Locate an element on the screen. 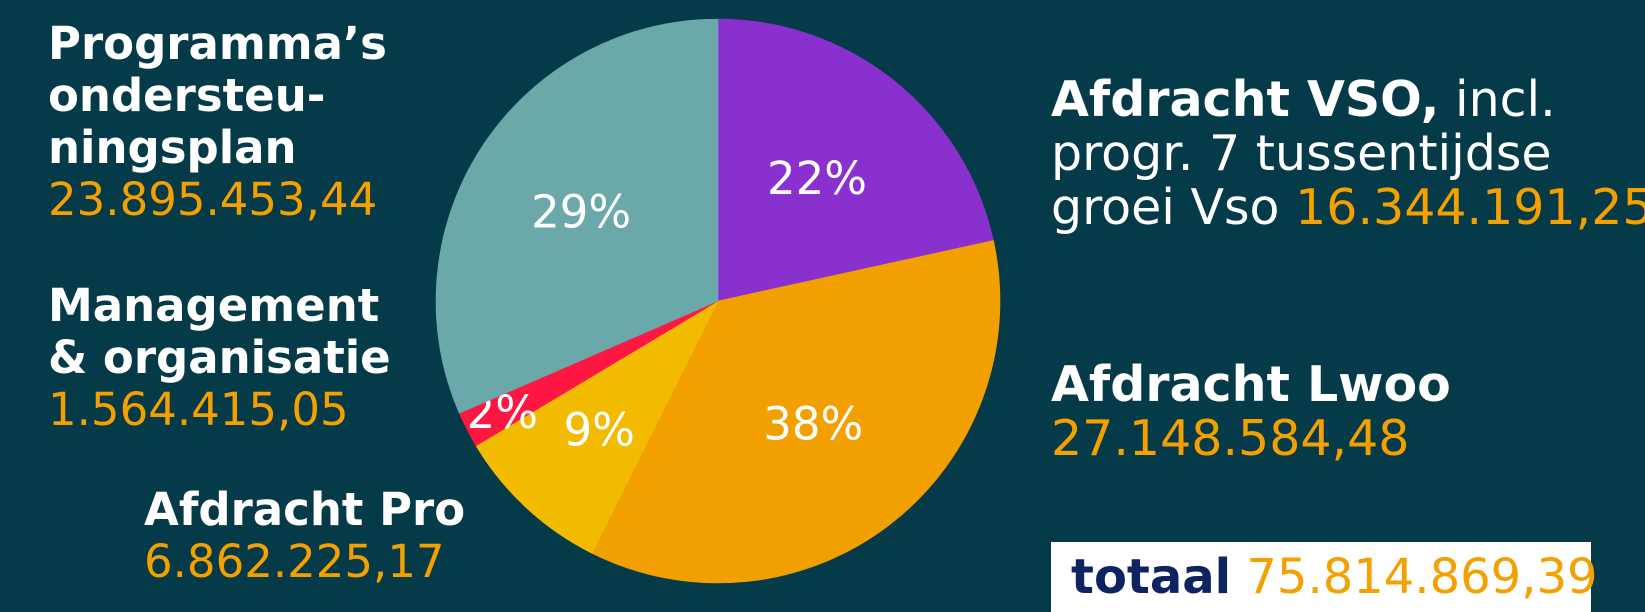 This screenshot has width=1645, height=612. label-programmas-value: 23.895.453,44 is located at coordinates (213, 199).